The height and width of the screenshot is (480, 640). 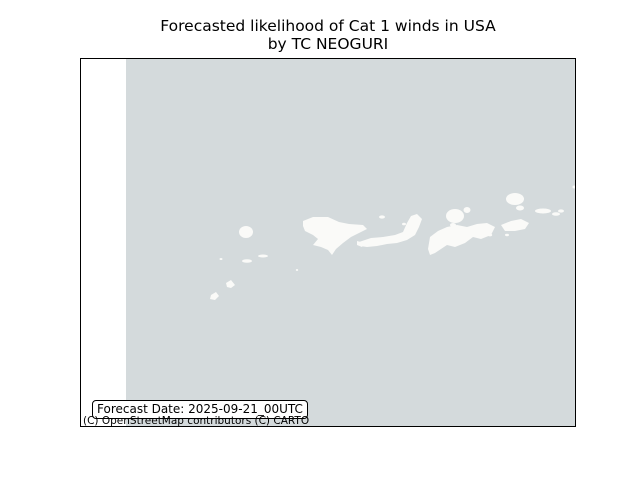 I want to click on island-group, so click(x=392, y=242).